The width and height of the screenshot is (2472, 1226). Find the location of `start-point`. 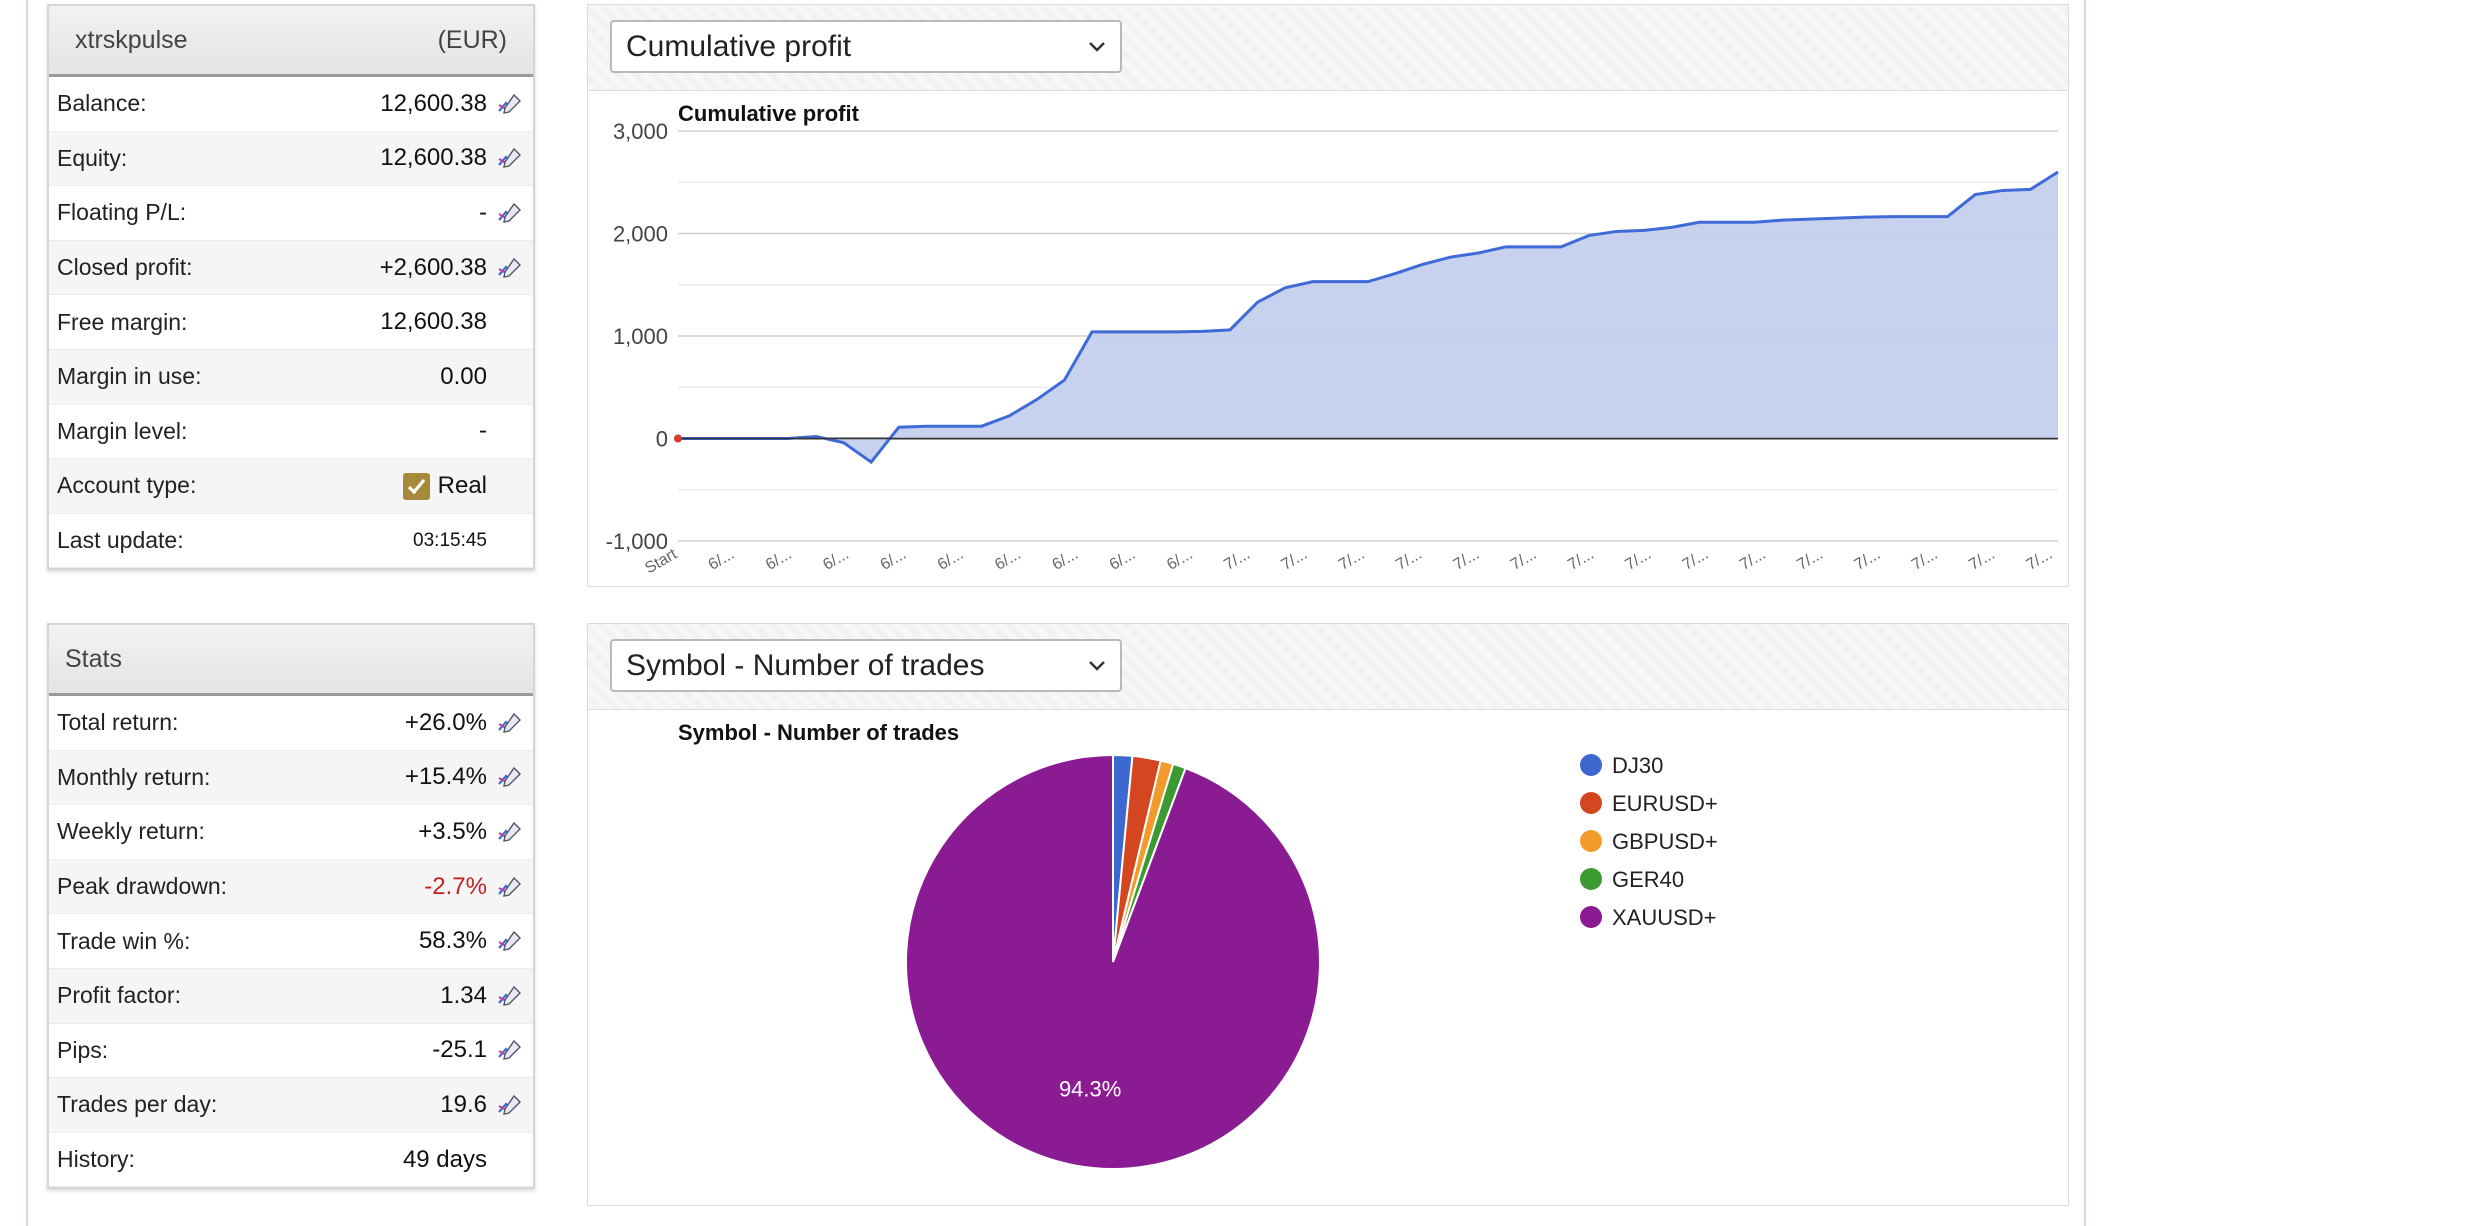

start-point is located at coordinates (678, 438).